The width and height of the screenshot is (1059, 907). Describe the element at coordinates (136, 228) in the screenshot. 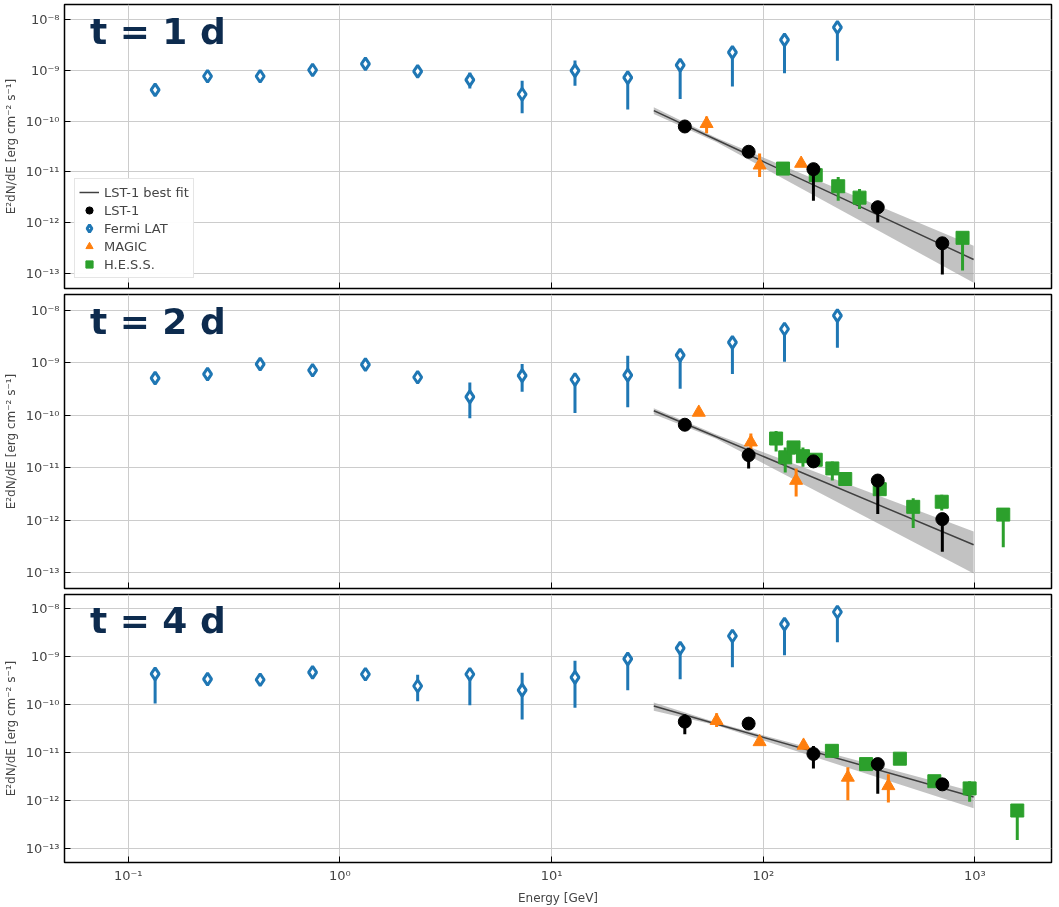

I see `legend-label: Fermi LAT` at that location.